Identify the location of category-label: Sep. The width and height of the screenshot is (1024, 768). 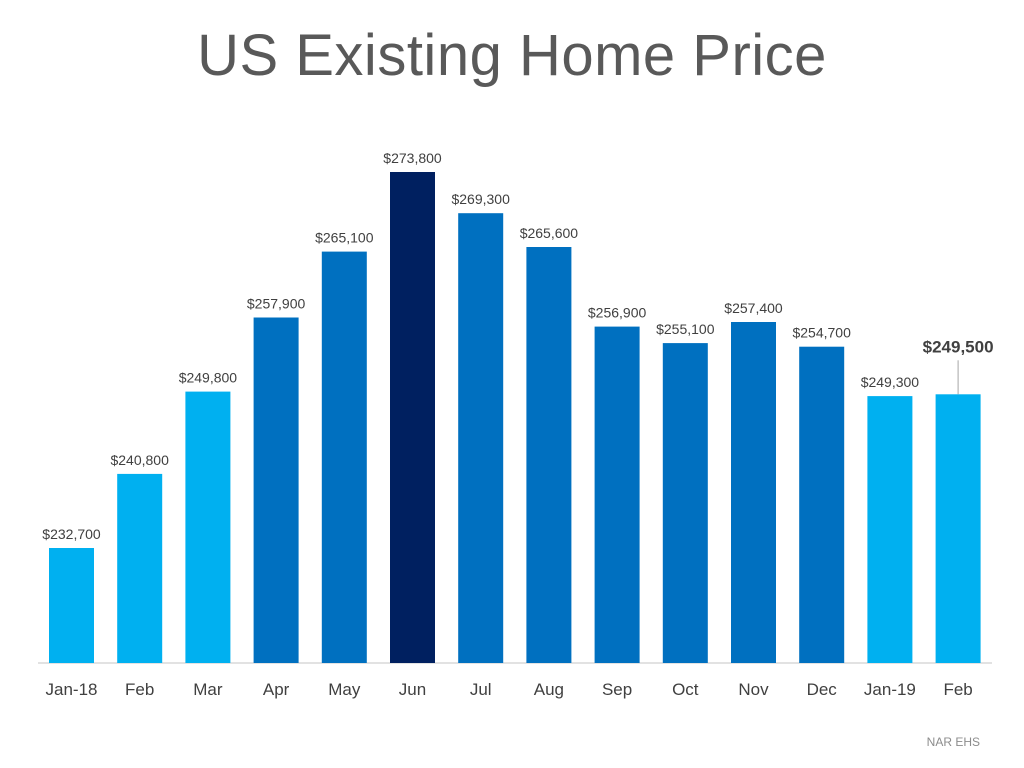
(617, 689).